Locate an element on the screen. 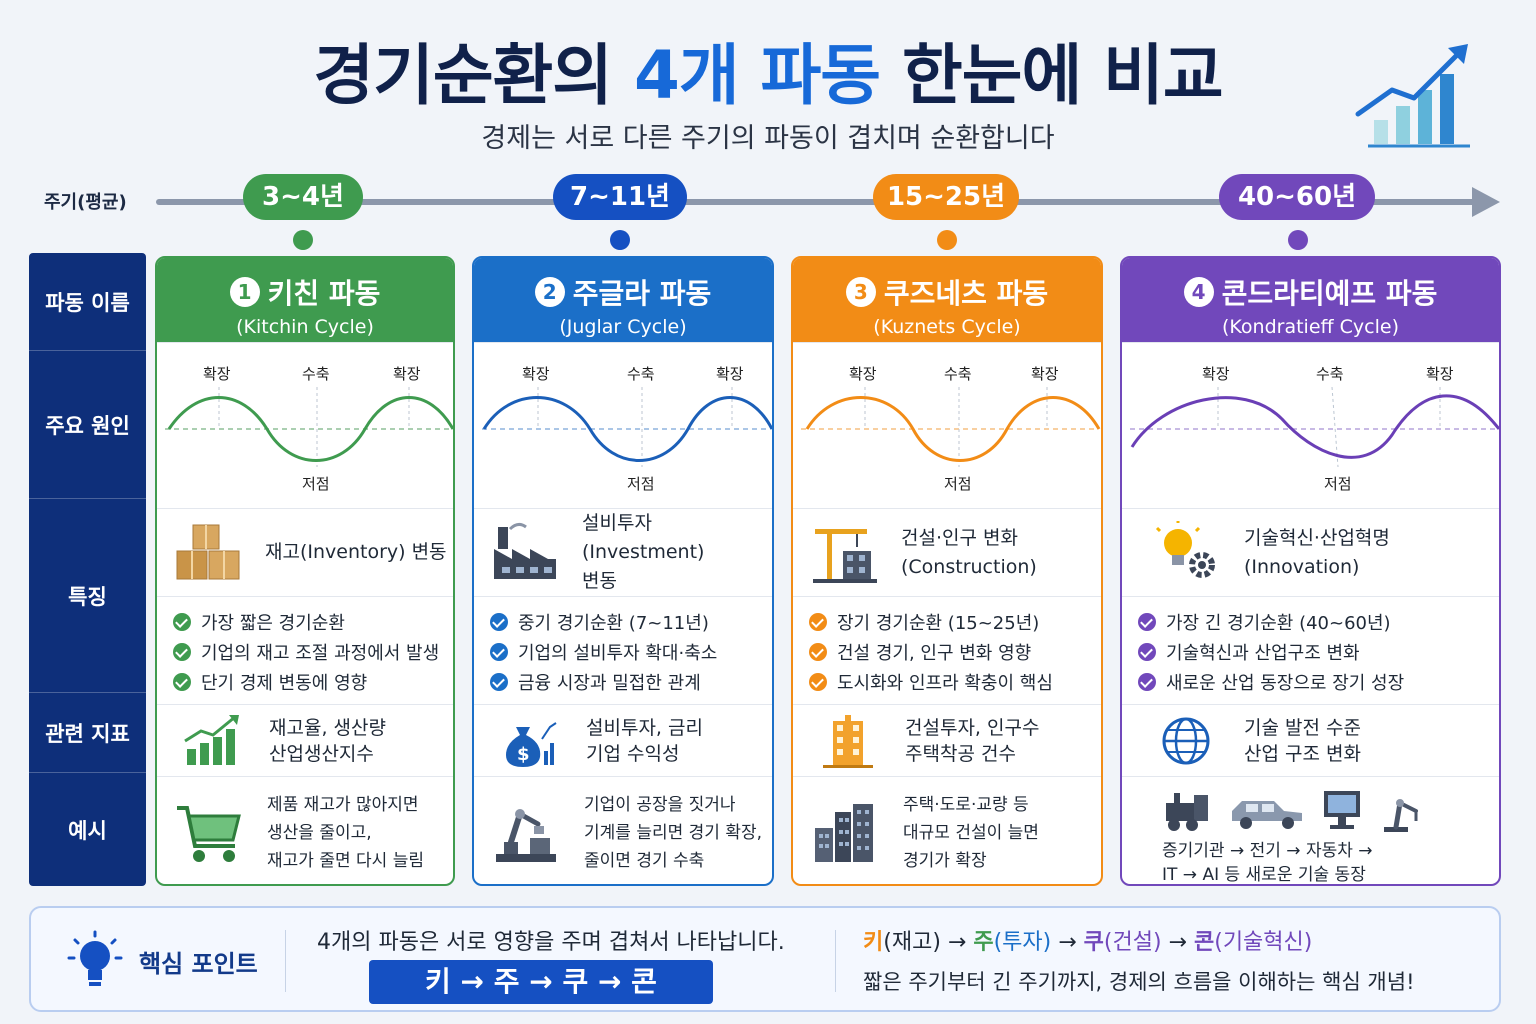  card-header: 1 키친 파동 (Kitchin Cycle) is located at coordinates (305, 300).